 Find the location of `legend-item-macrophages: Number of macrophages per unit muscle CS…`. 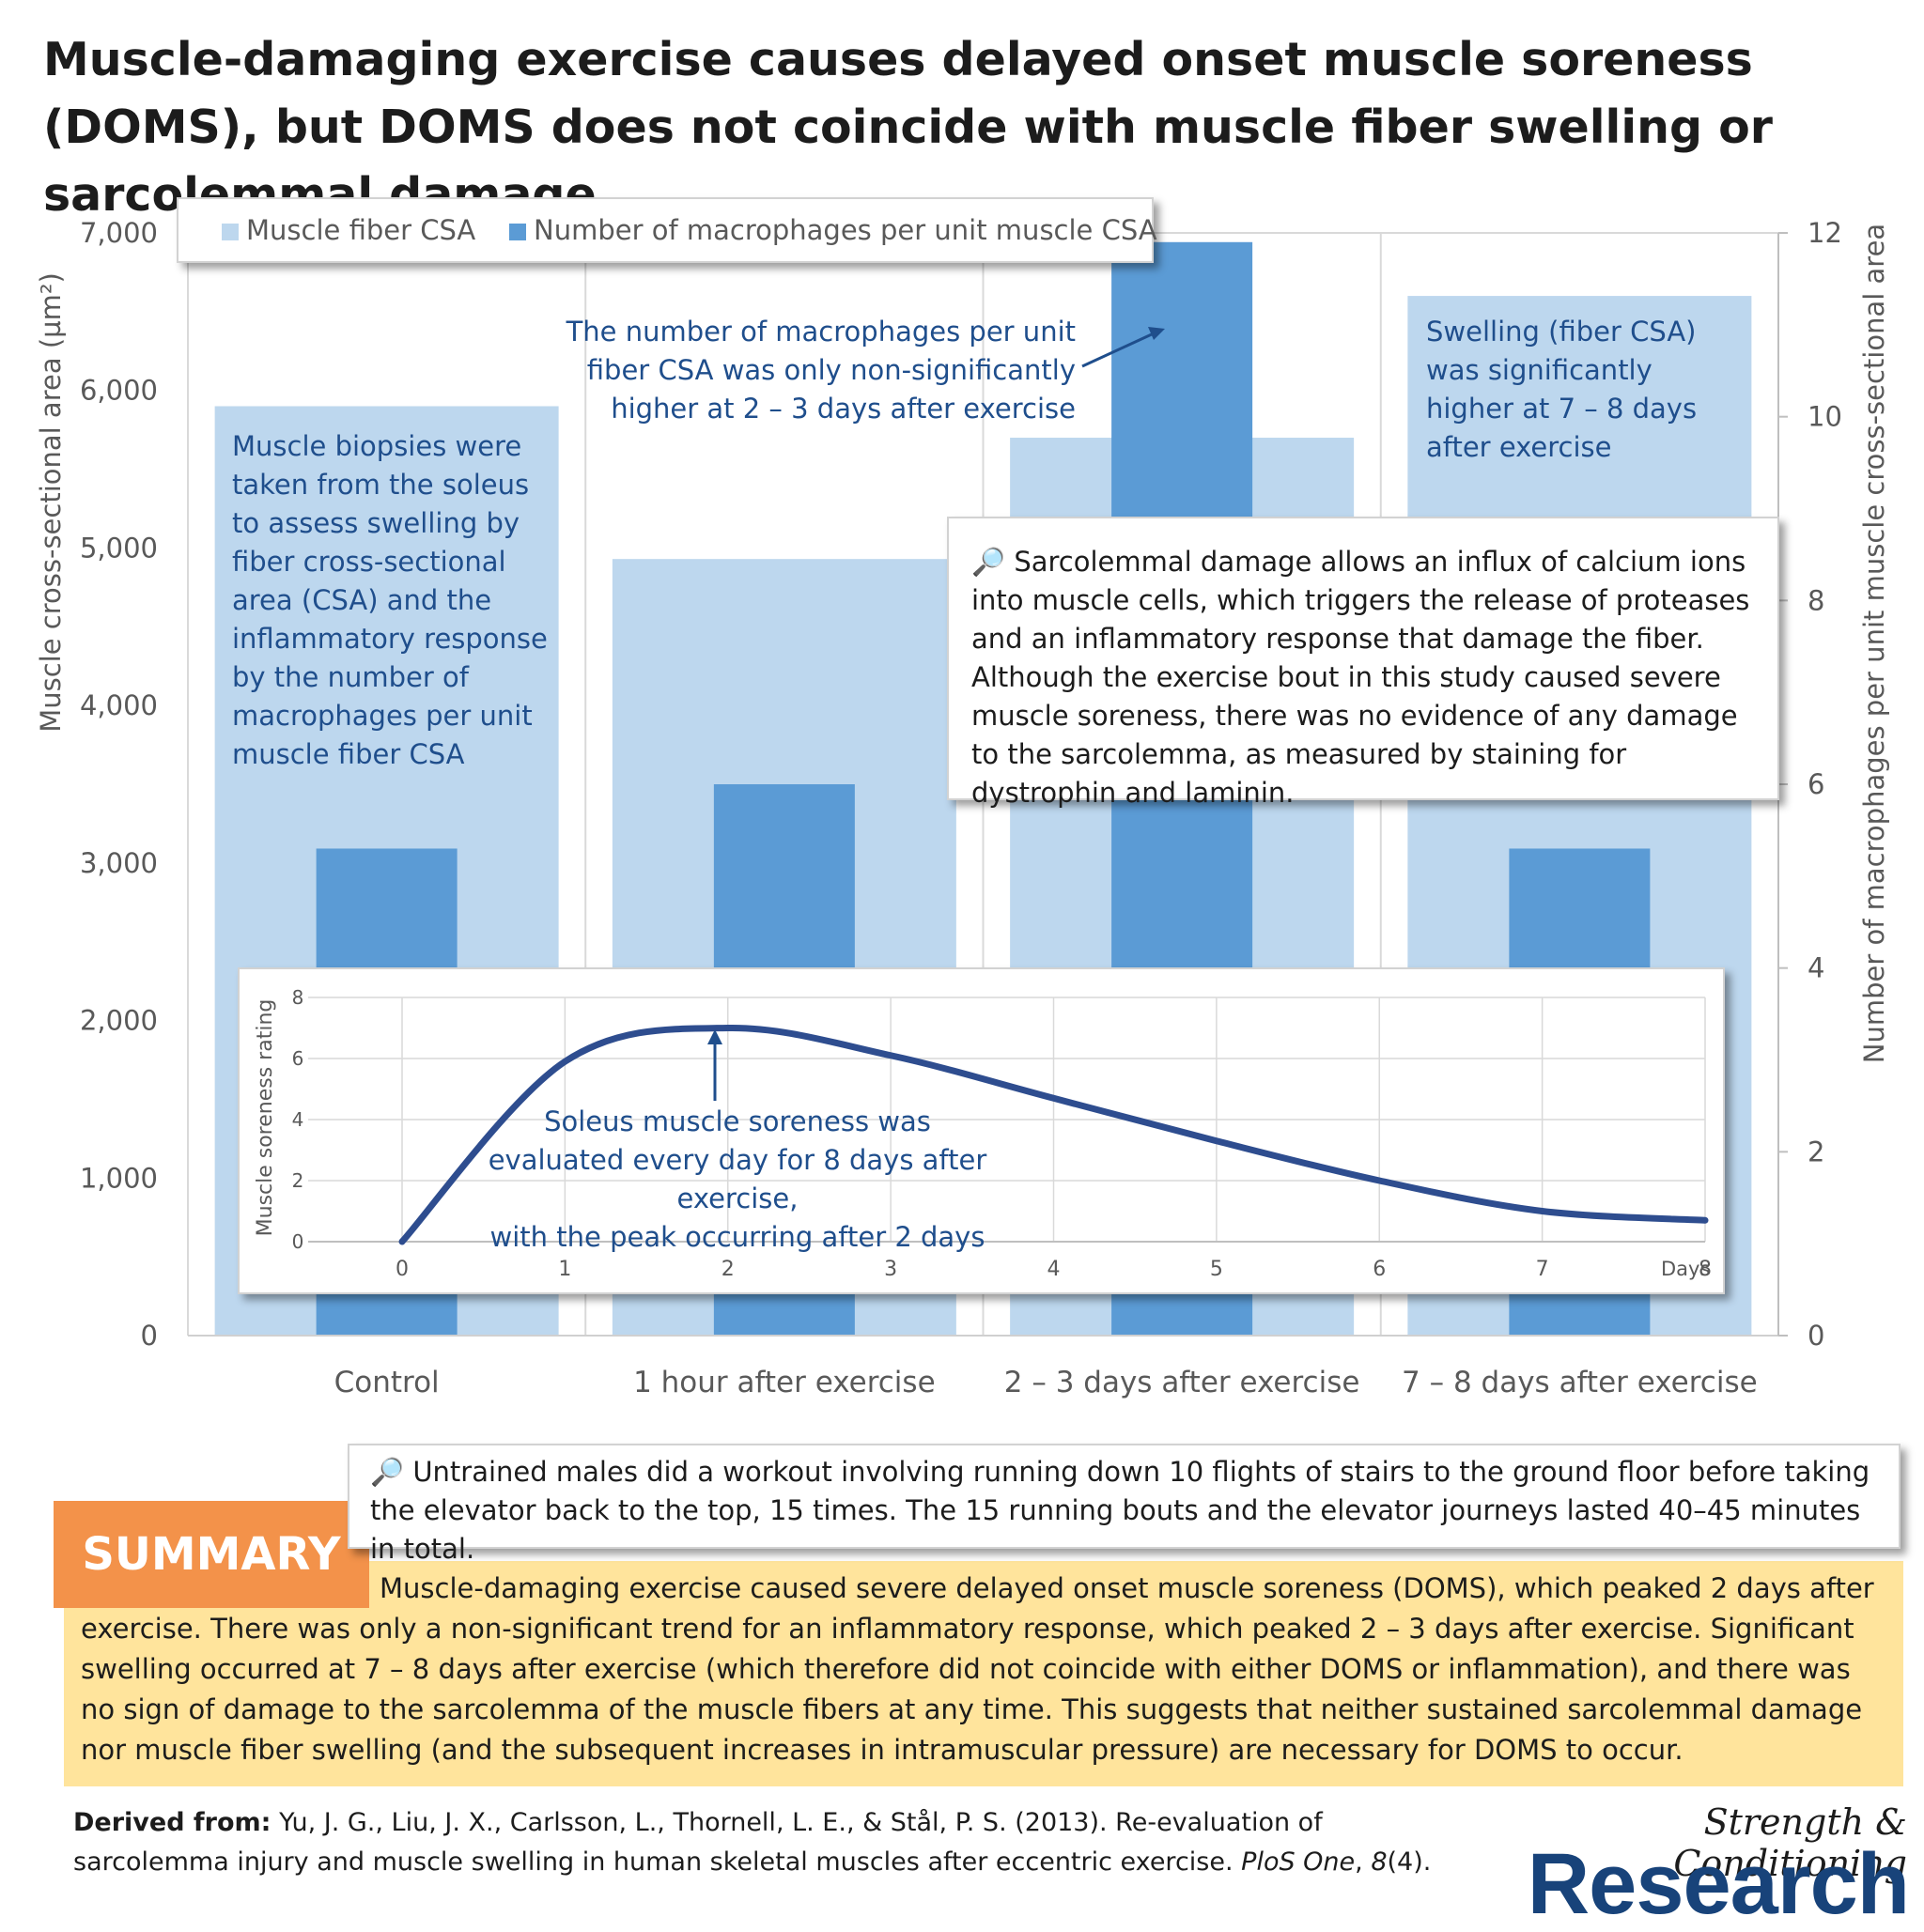

legend-item-macrophages: Number of macrophages per unit muscle CS… is located at coordinates (833, 230).